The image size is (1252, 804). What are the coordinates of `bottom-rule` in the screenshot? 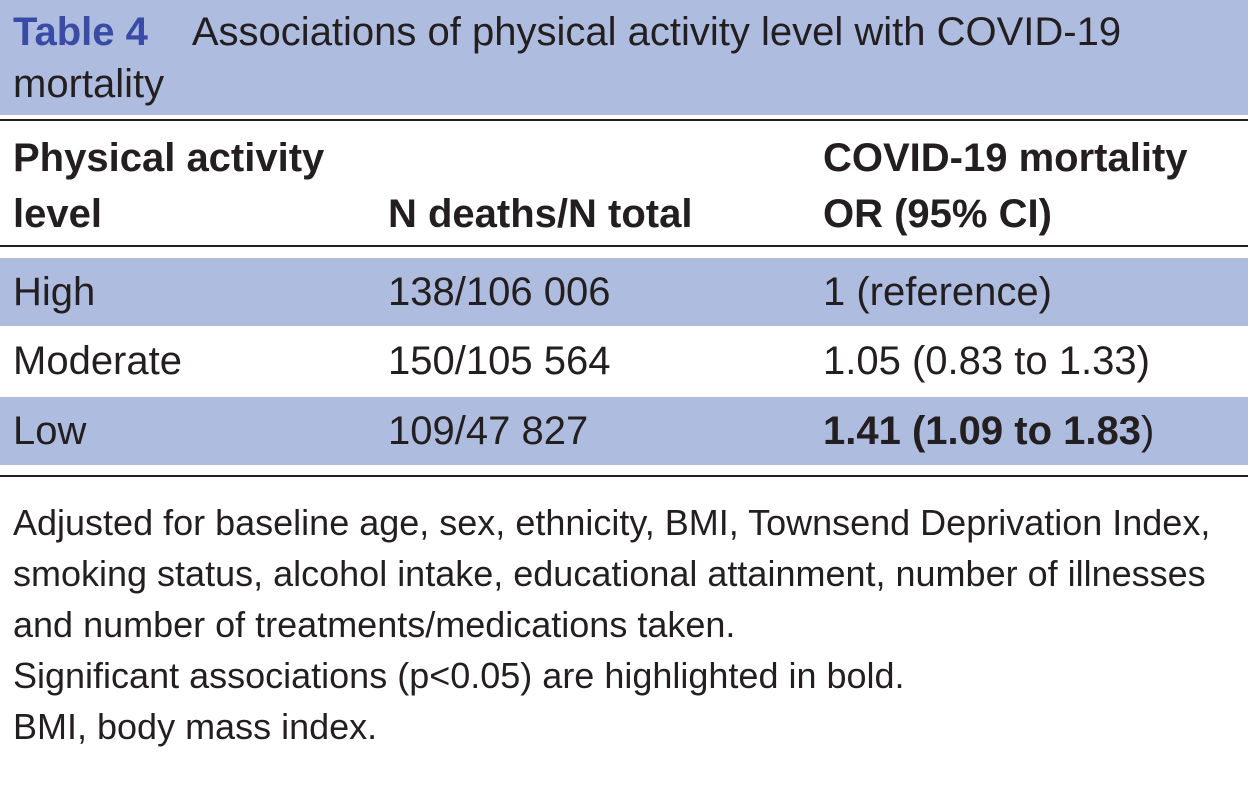 It's located at (624, 476).